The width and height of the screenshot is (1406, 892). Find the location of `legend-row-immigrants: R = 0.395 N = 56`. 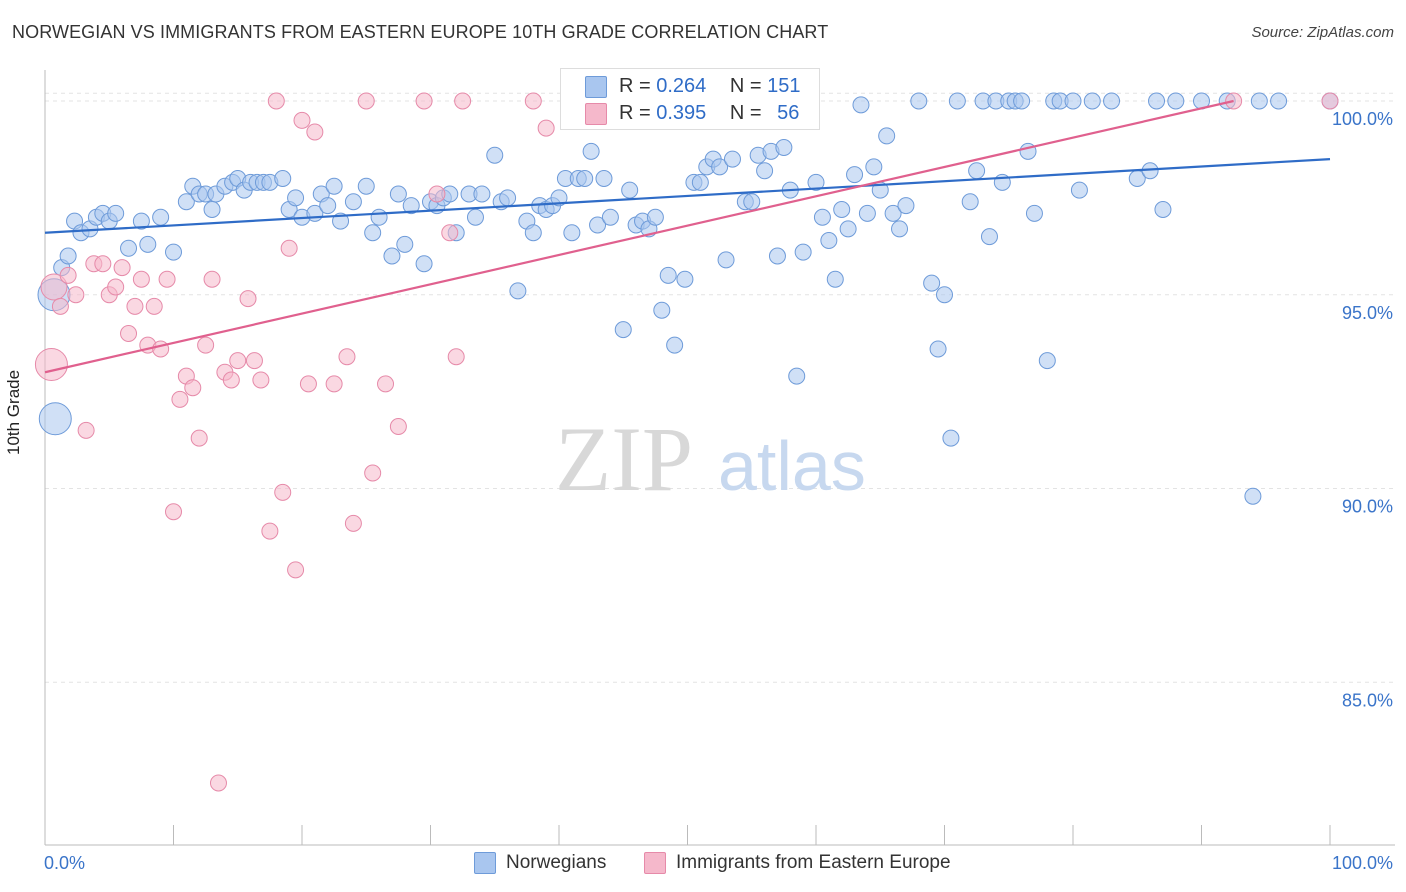

legend-row-immigrants: R = 0.395 N = 56 is located at coordinates (692, 114).